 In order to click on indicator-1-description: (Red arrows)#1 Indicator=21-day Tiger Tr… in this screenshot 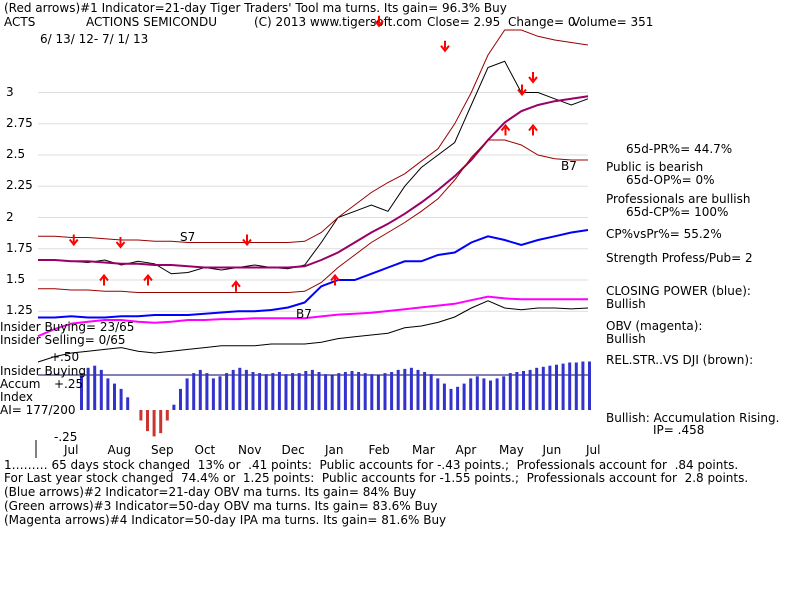, I will do `click(255, 8)`.